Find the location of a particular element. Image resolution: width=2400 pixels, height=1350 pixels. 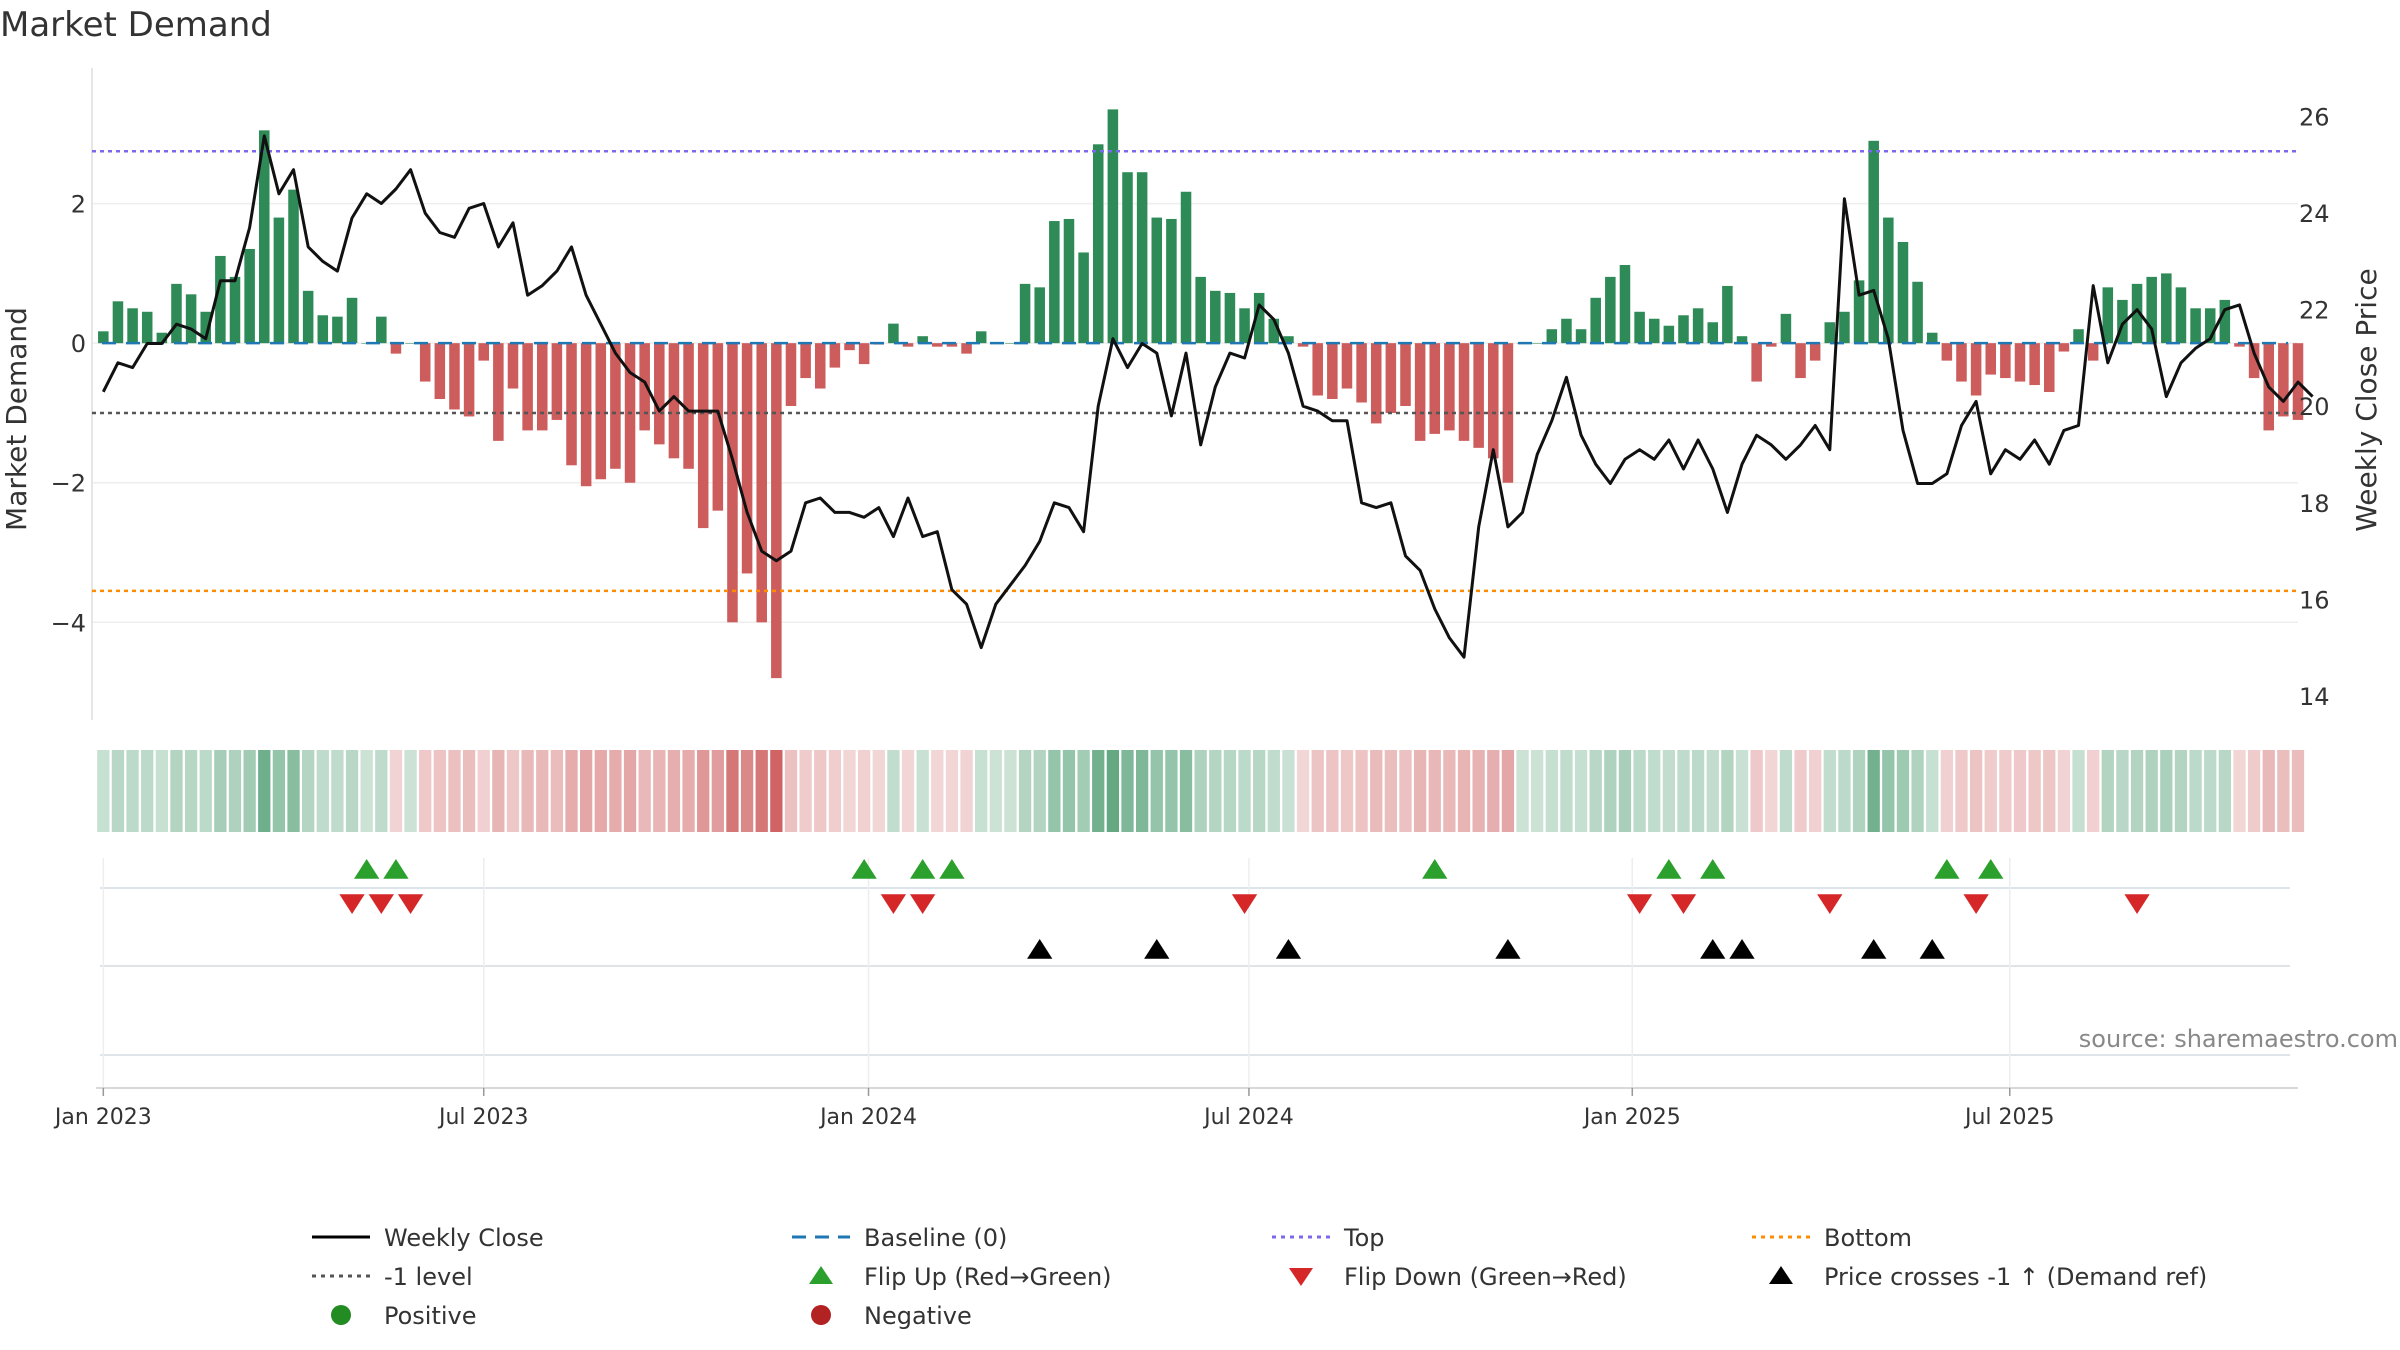

flip-up-marker is located at coordinates (1947, 869).